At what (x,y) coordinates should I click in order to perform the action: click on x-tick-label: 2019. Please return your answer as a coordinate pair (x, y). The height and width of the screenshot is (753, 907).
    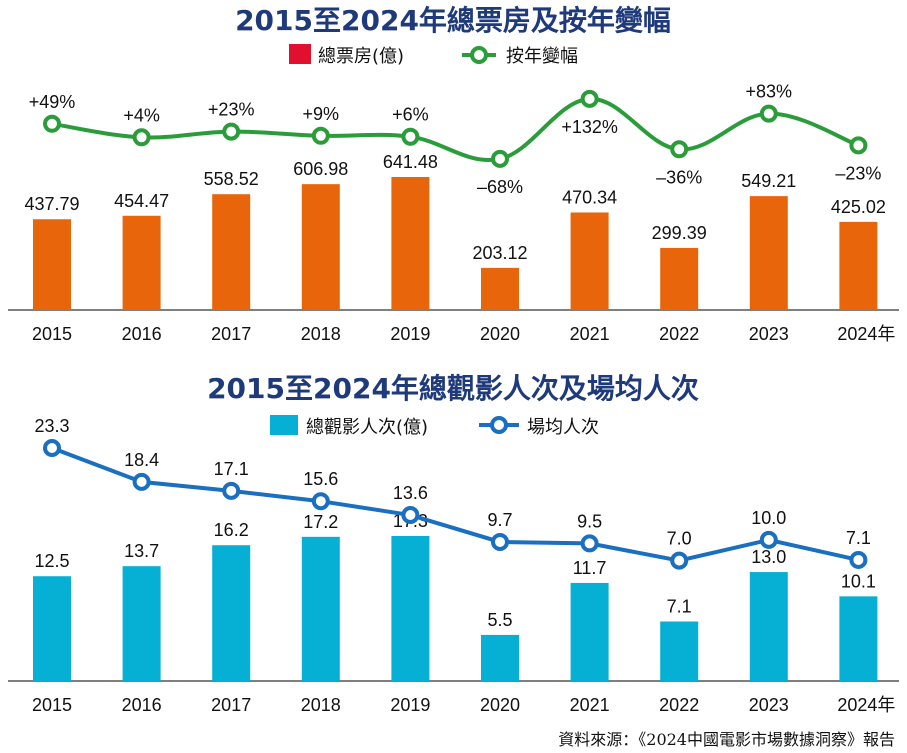
    Looking at the image, I should click on (410, 334).